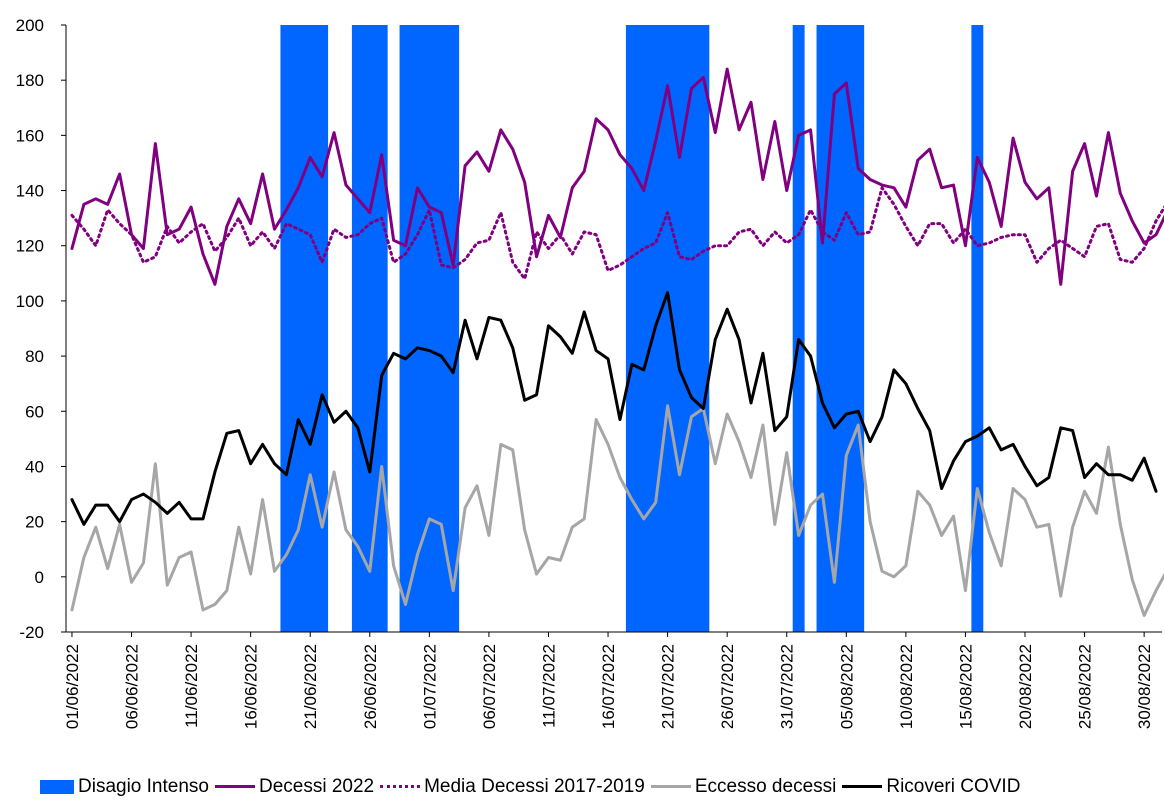 The image size is (1164, 800). What do you see at coordinates (31, 632) in the screenshot?
I see `y-tick-label: -20` at bounding box center [31, 632].